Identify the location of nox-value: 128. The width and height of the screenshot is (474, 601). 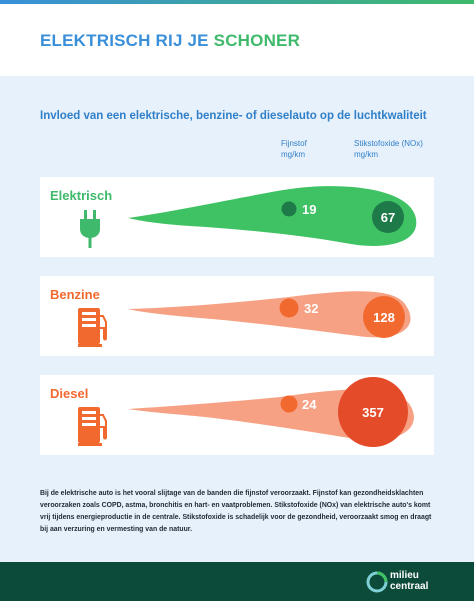
(384, 317).